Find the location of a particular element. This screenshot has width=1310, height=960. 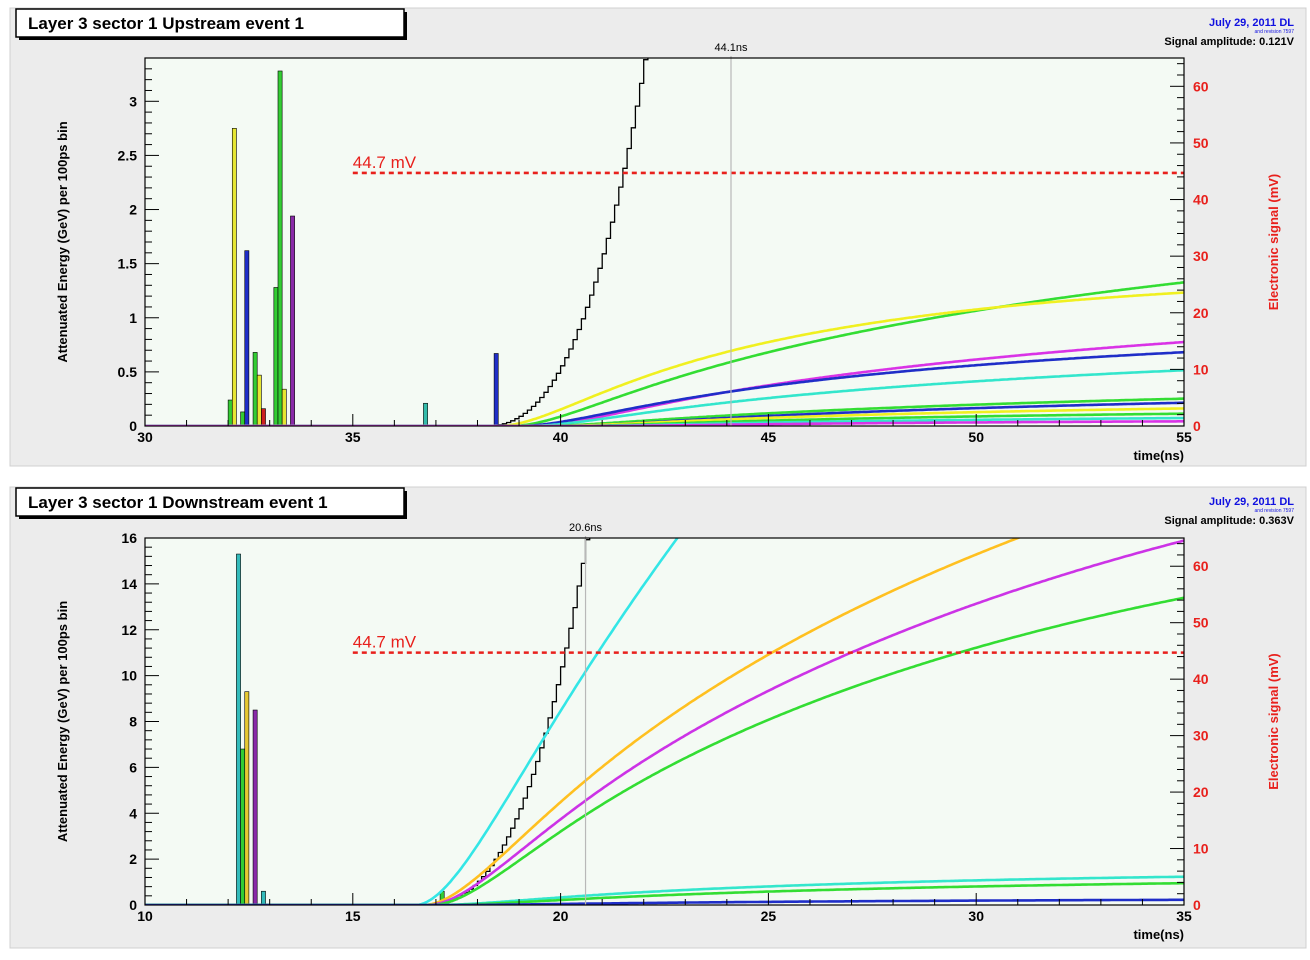

y-tick-label: 4 is located at coordinates (133, 813).